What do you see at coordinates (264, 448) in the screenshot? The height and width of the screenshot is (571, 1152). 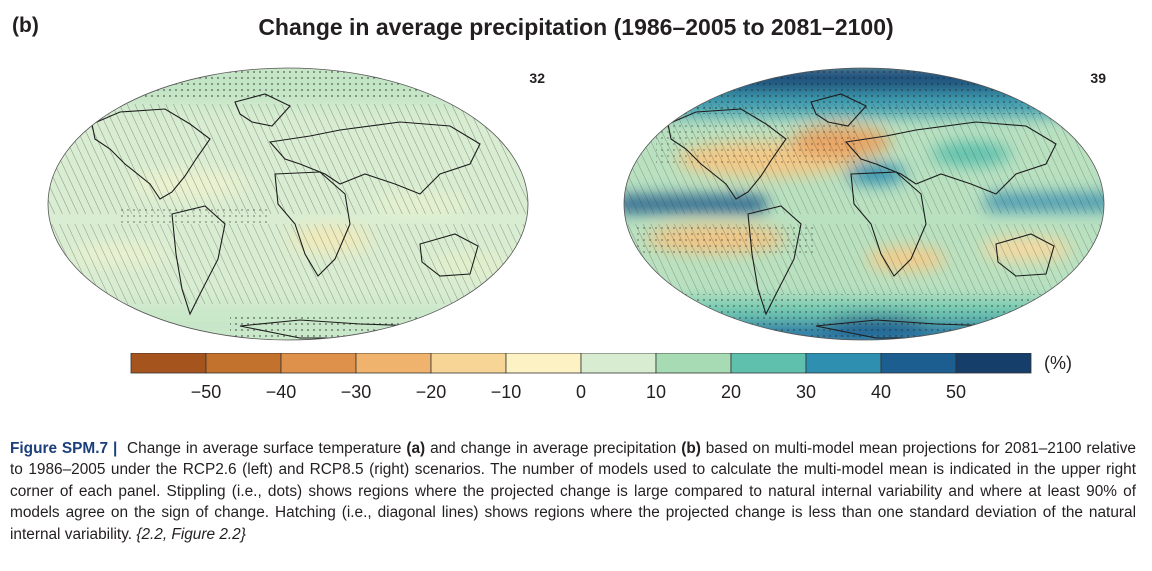 I see `caption-text-1: Change in average surface temperature` at bounding box center [264, 448].